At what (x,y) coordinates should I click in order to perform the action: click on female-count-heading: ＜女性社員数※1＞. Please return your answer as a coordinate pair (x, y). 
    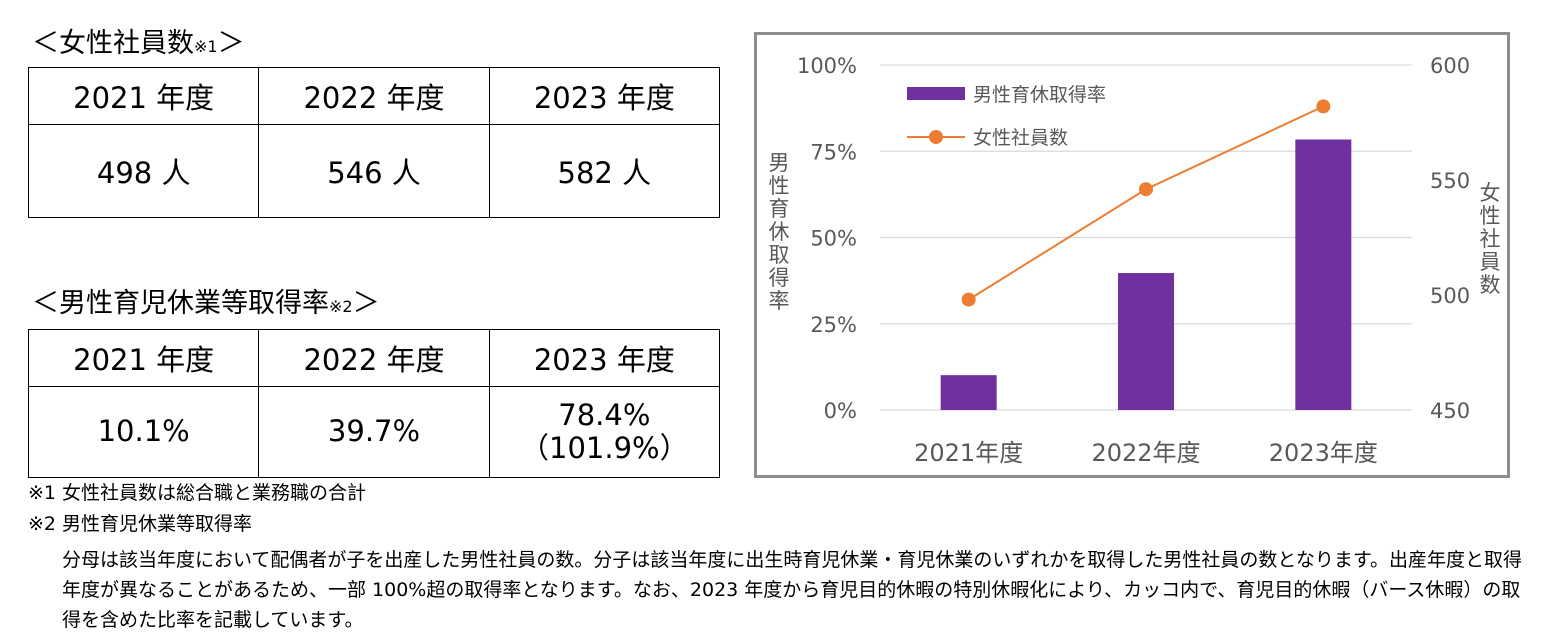
    Looking at the image, I should click on (138, 43).